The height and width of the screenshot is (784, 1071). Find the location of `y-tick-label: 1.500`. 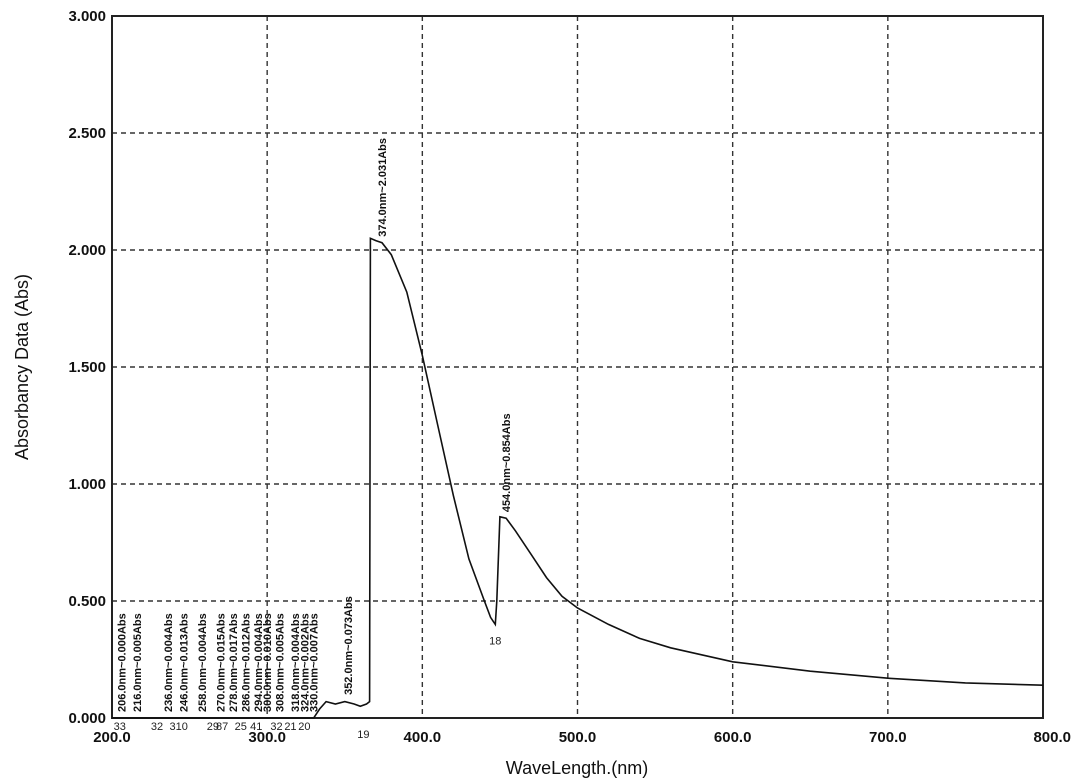

y-tick-label: 1.500 is located at coordinates (87, 367).